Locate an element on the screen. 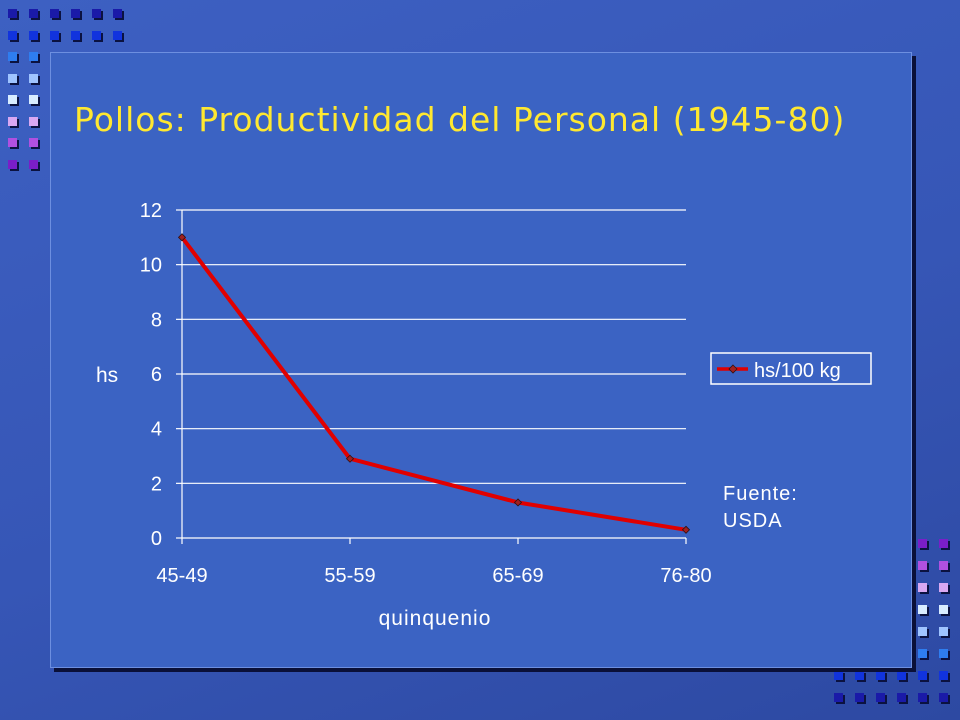 The height and width of the screenshot is (720, 960). y-tick-labels: 0 2 4 6 8 10 12 is located at coordinates (151, 375).